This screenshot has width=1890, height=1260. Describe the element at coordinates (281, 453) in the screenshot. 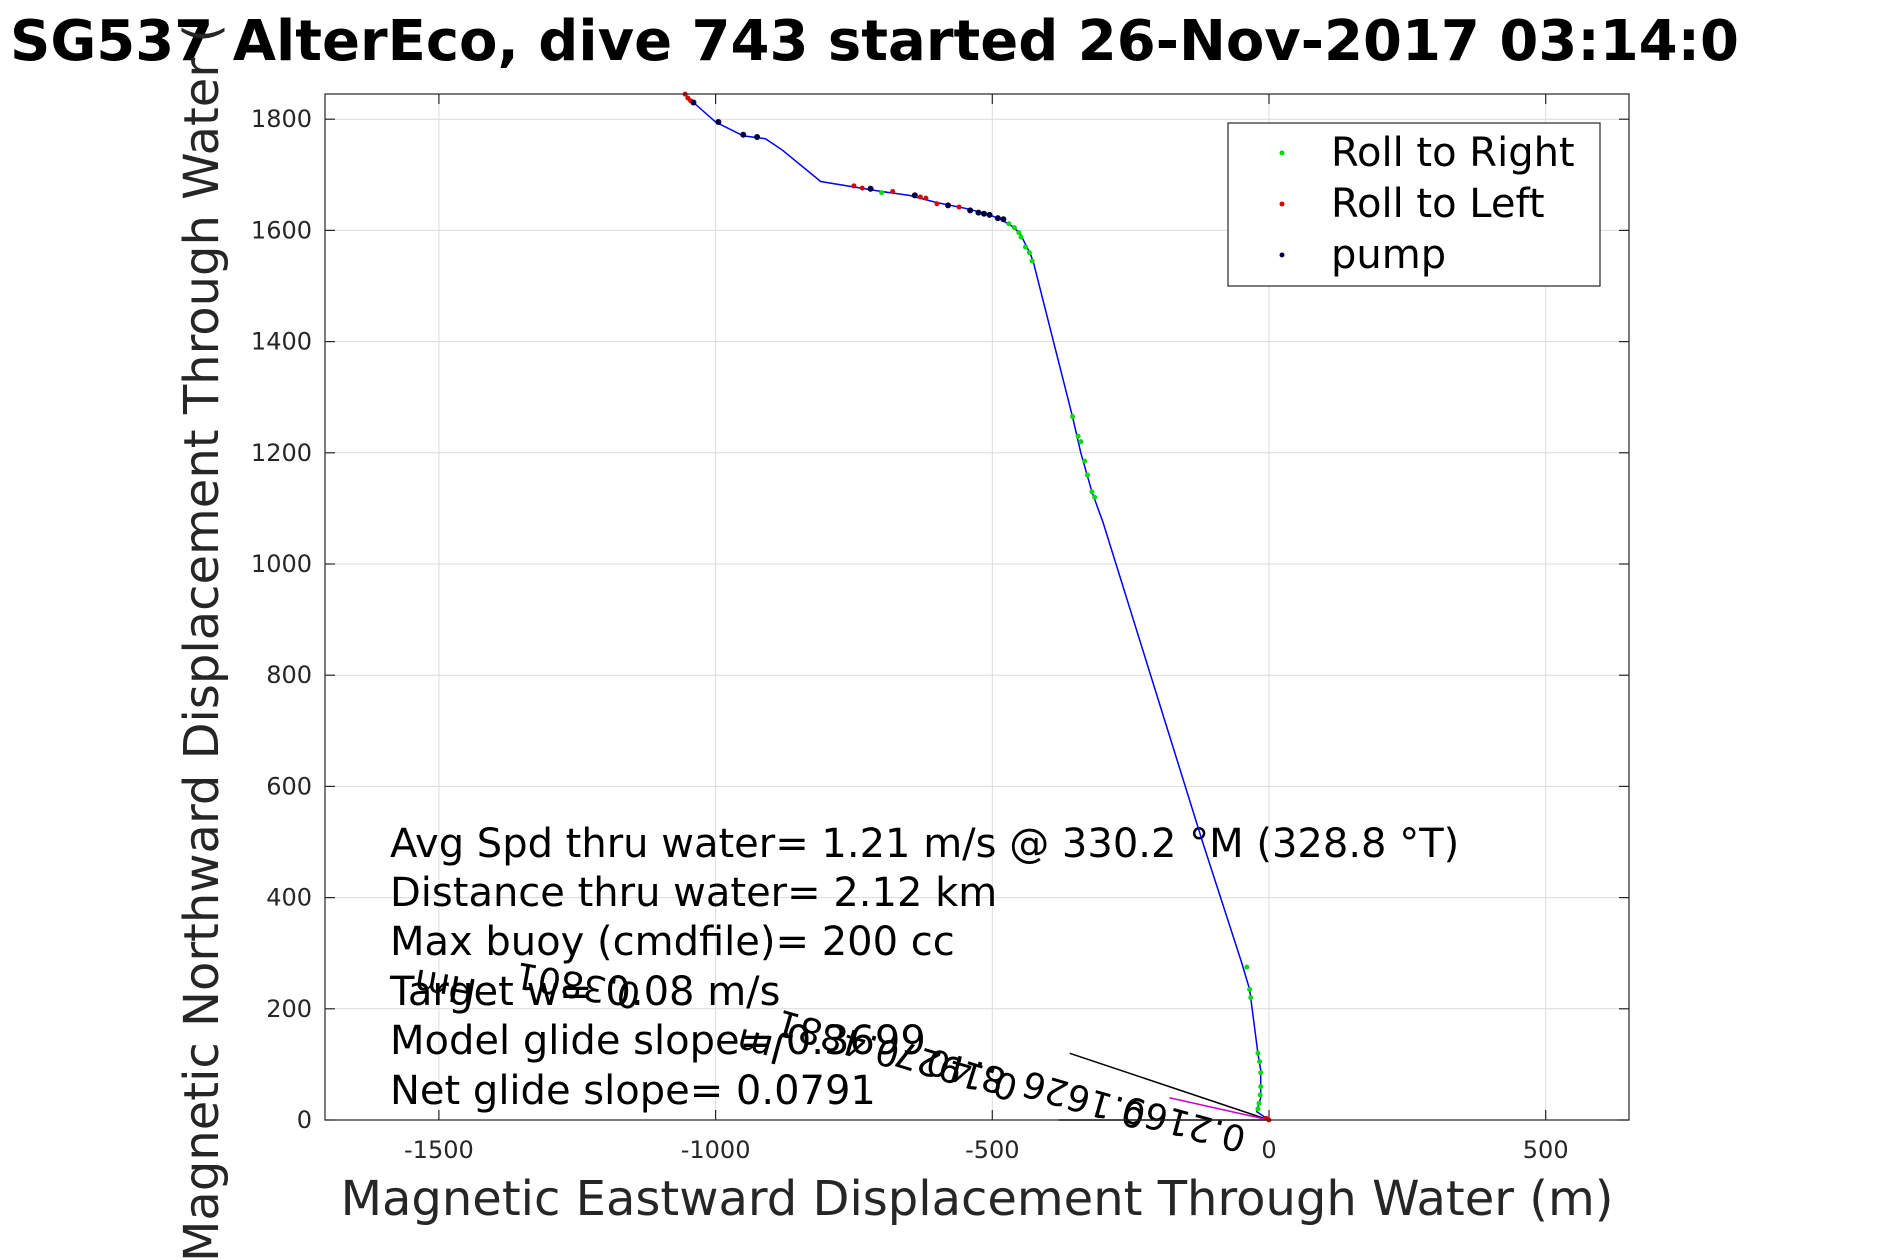

I see `y-tick-label: 1200` at that location.